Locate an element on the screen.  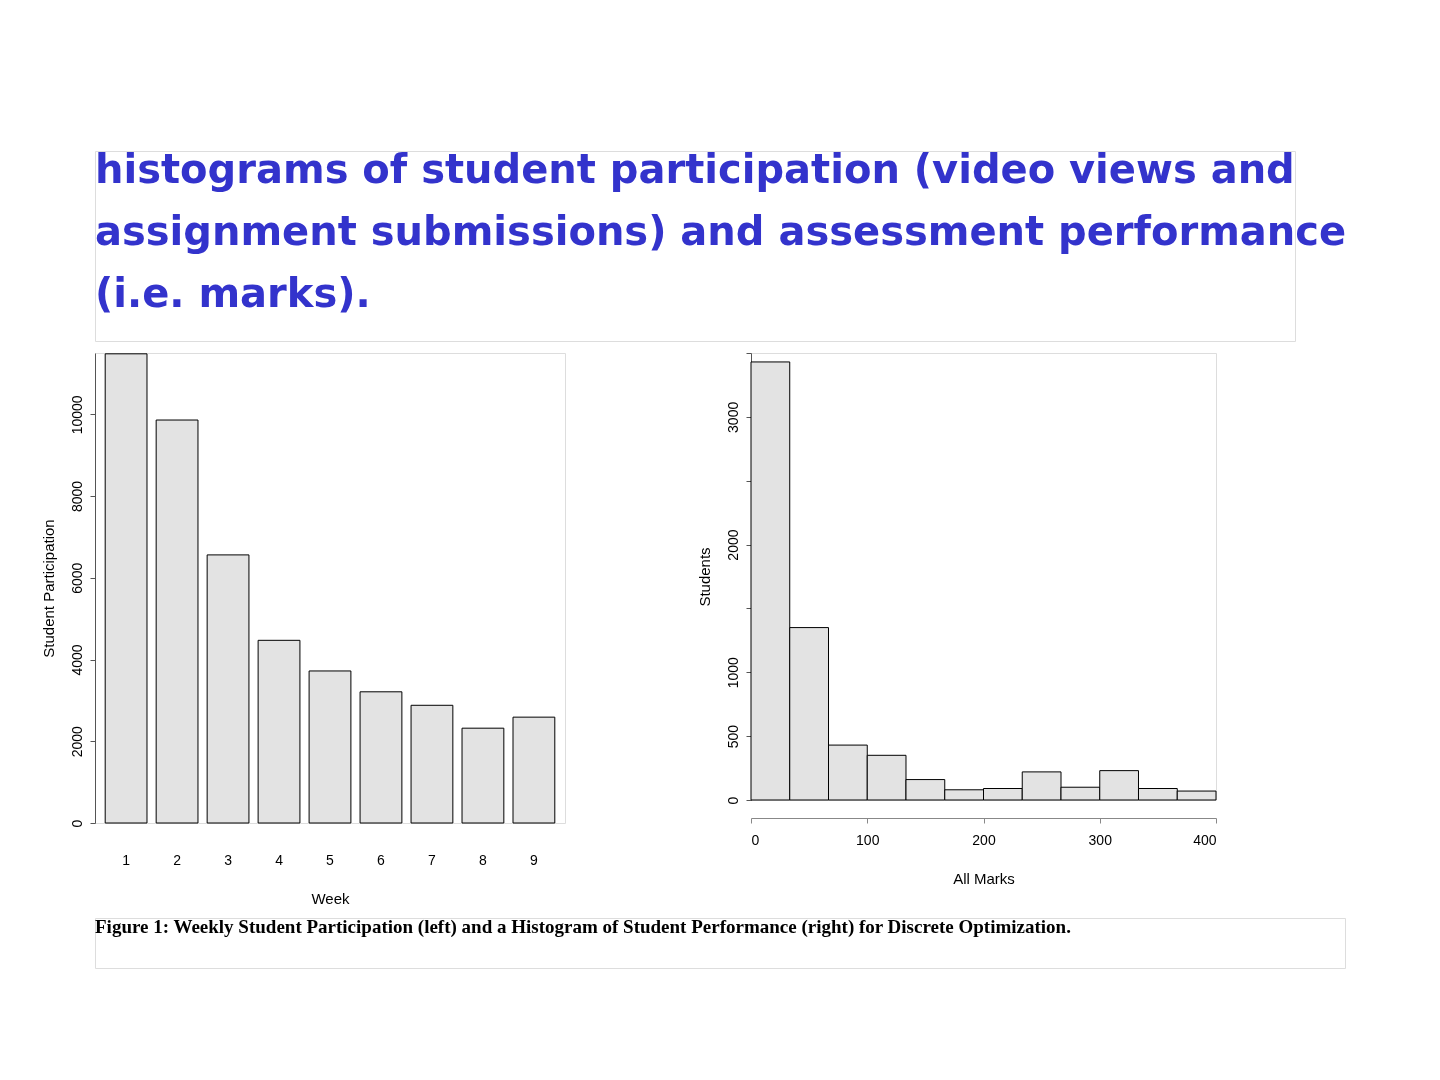
x-tick-label: 100 is located at coordinates (868, 839).